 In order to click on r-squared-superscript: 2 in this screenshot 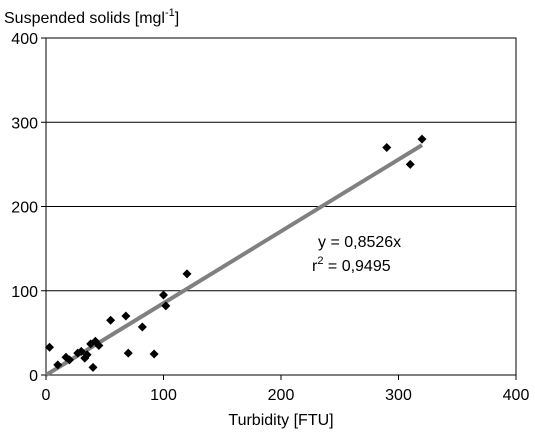, I will do `click(320, 261)`.